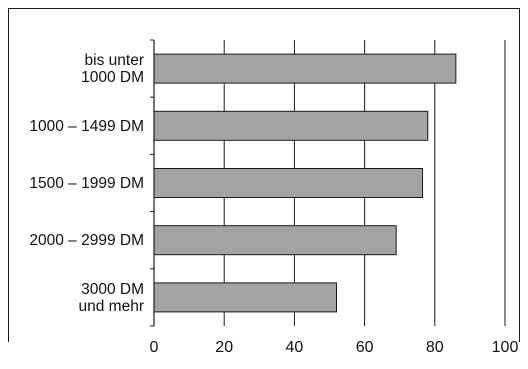 The image size is (528, 369). What do you see at coordinates (435, 347) in the screenshot?
I see `x-tick-label: 80` at bounding box center [435, 347].